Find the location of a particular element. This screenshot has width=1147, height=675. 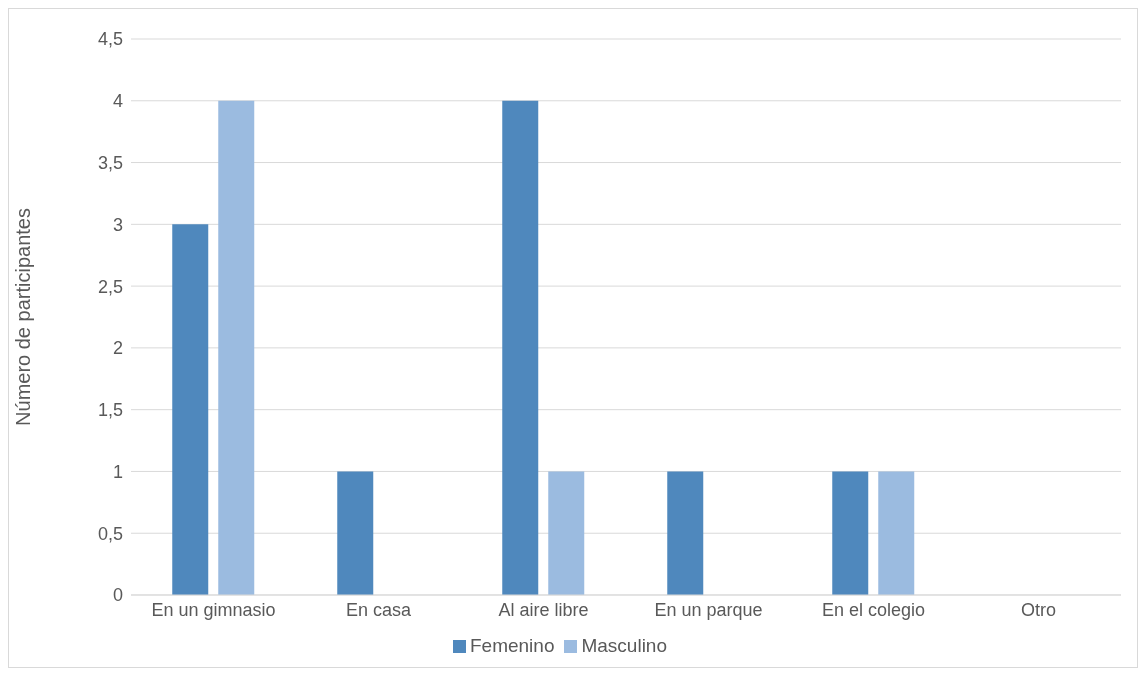

x-tick-label: En un parque is located at coordinates (708, 609).